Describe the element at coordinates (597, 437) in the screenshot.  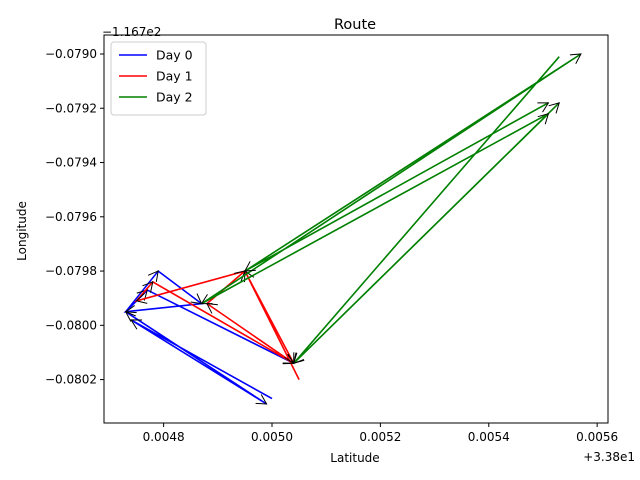
I see `x-tick-label: 0.0056` at that location.